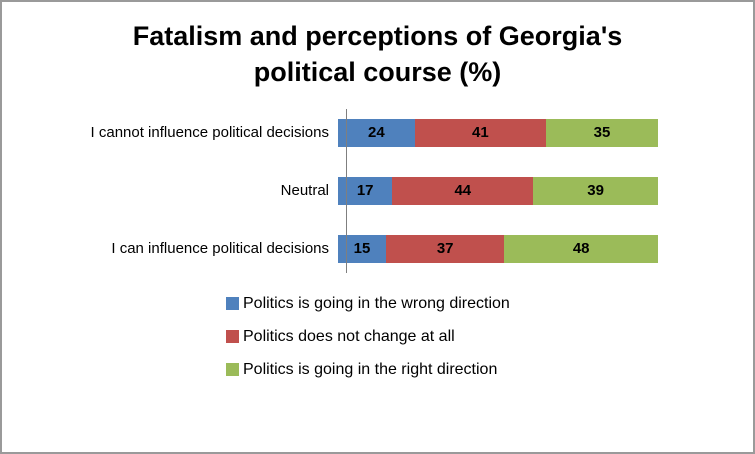 The width and height of the screenshot is (755, 454). I want to click on bar-value-label: 44, so click(463, 191).